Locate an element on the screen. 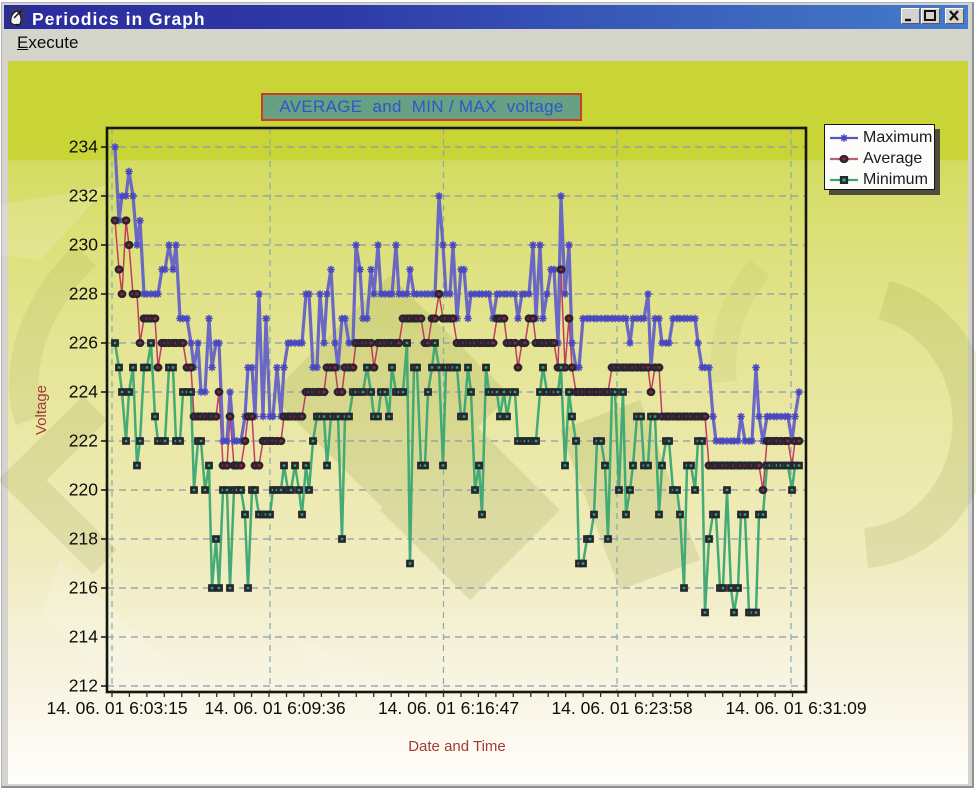 The image size is (976, 791). svg-text: 228 is located at coordinates (83, 294).